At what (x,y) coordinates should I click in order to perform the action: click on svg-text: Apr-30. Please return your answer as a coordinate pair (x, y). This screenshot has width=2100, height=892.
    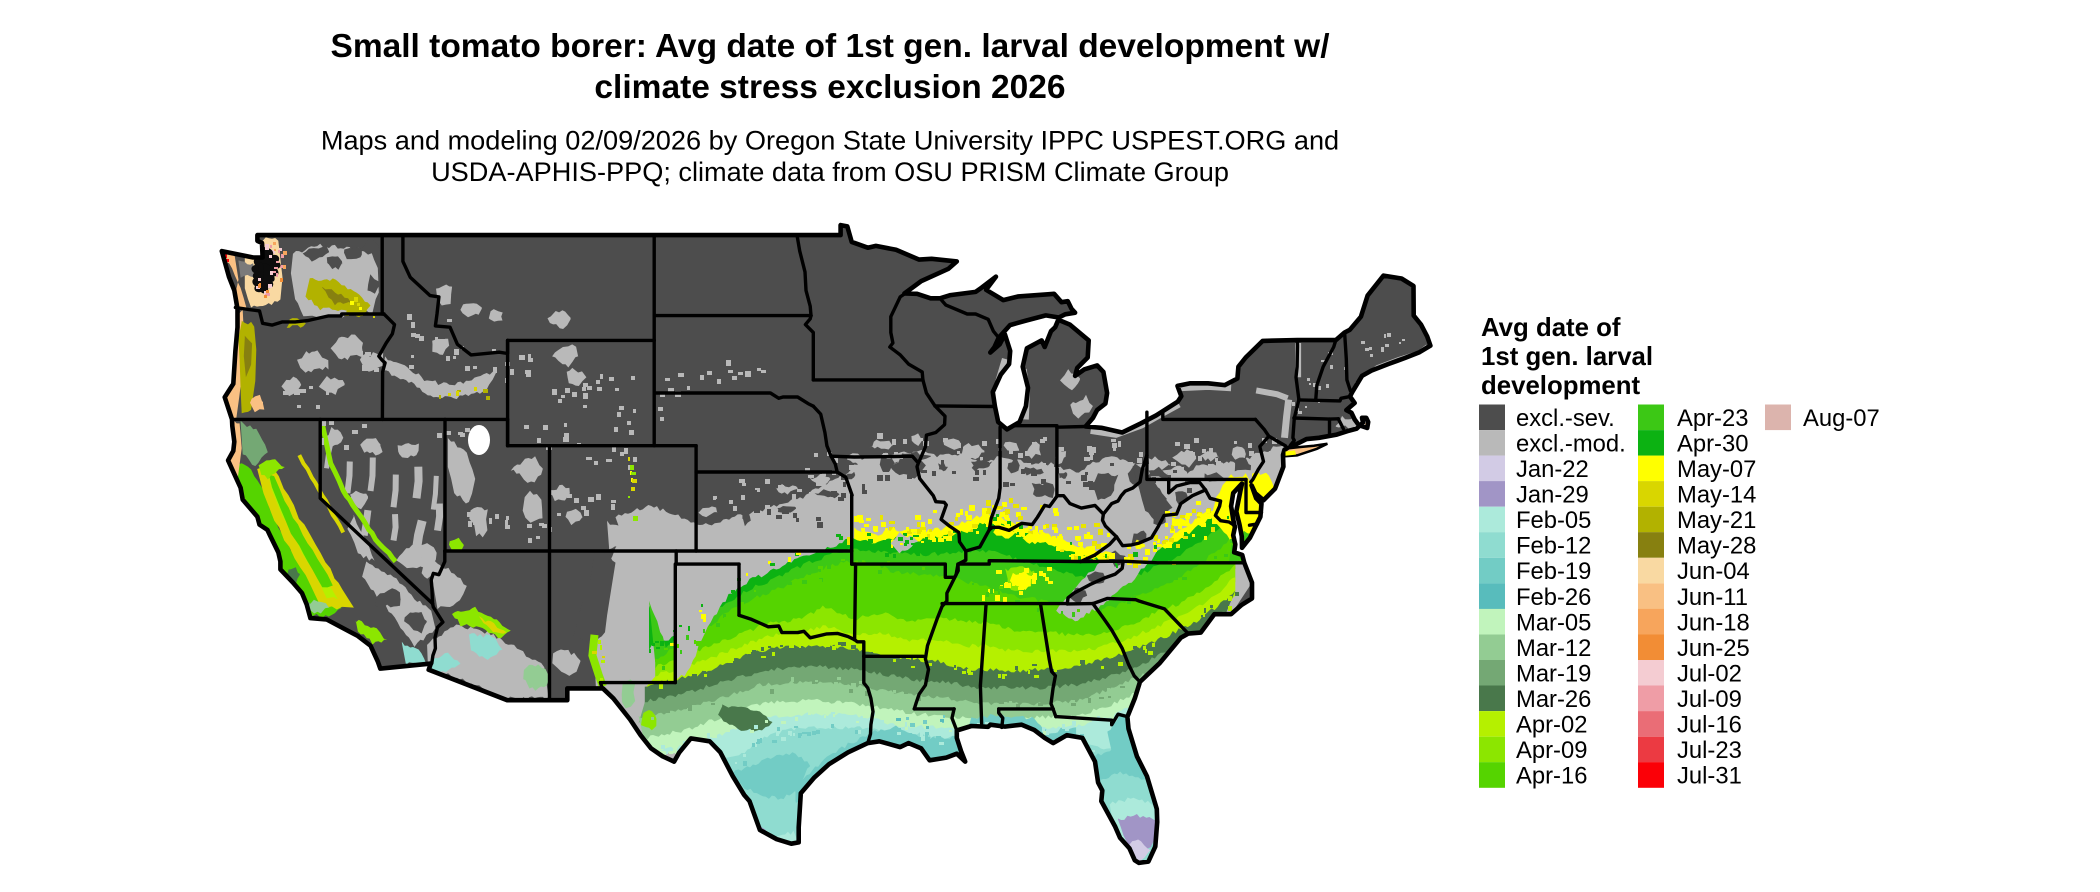
    Looking at the image, I should click on (1712, 443).